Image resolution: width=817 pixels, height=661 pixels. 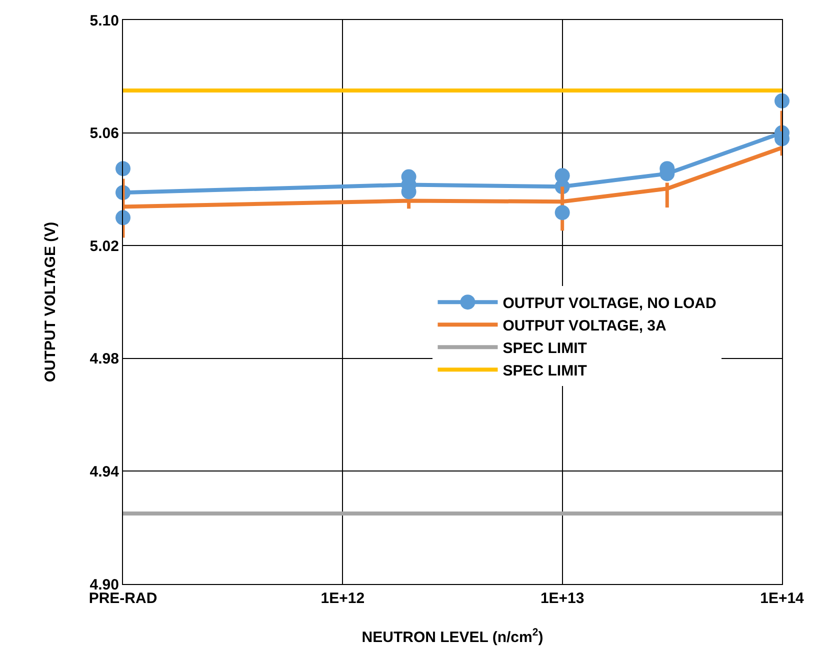 What do you see at coordinates (51, 302) in the screenshot?
I see `y-axis-title: OUTPUT VOLTAGE (V)` at bounding box center [51, 302].